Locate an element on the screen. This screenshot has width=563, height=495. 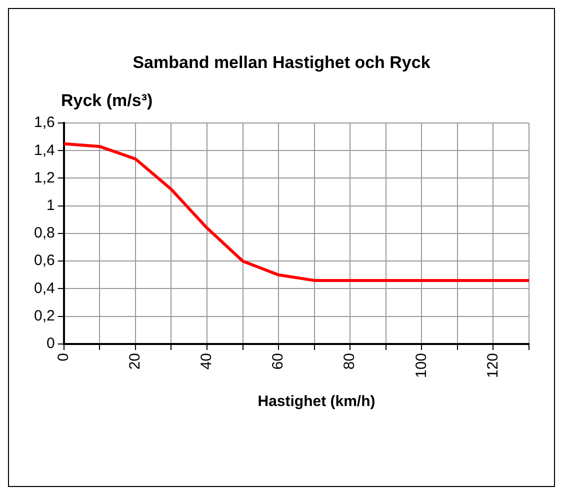
x-tick-label: 100 is located at coordinates (421, 365).